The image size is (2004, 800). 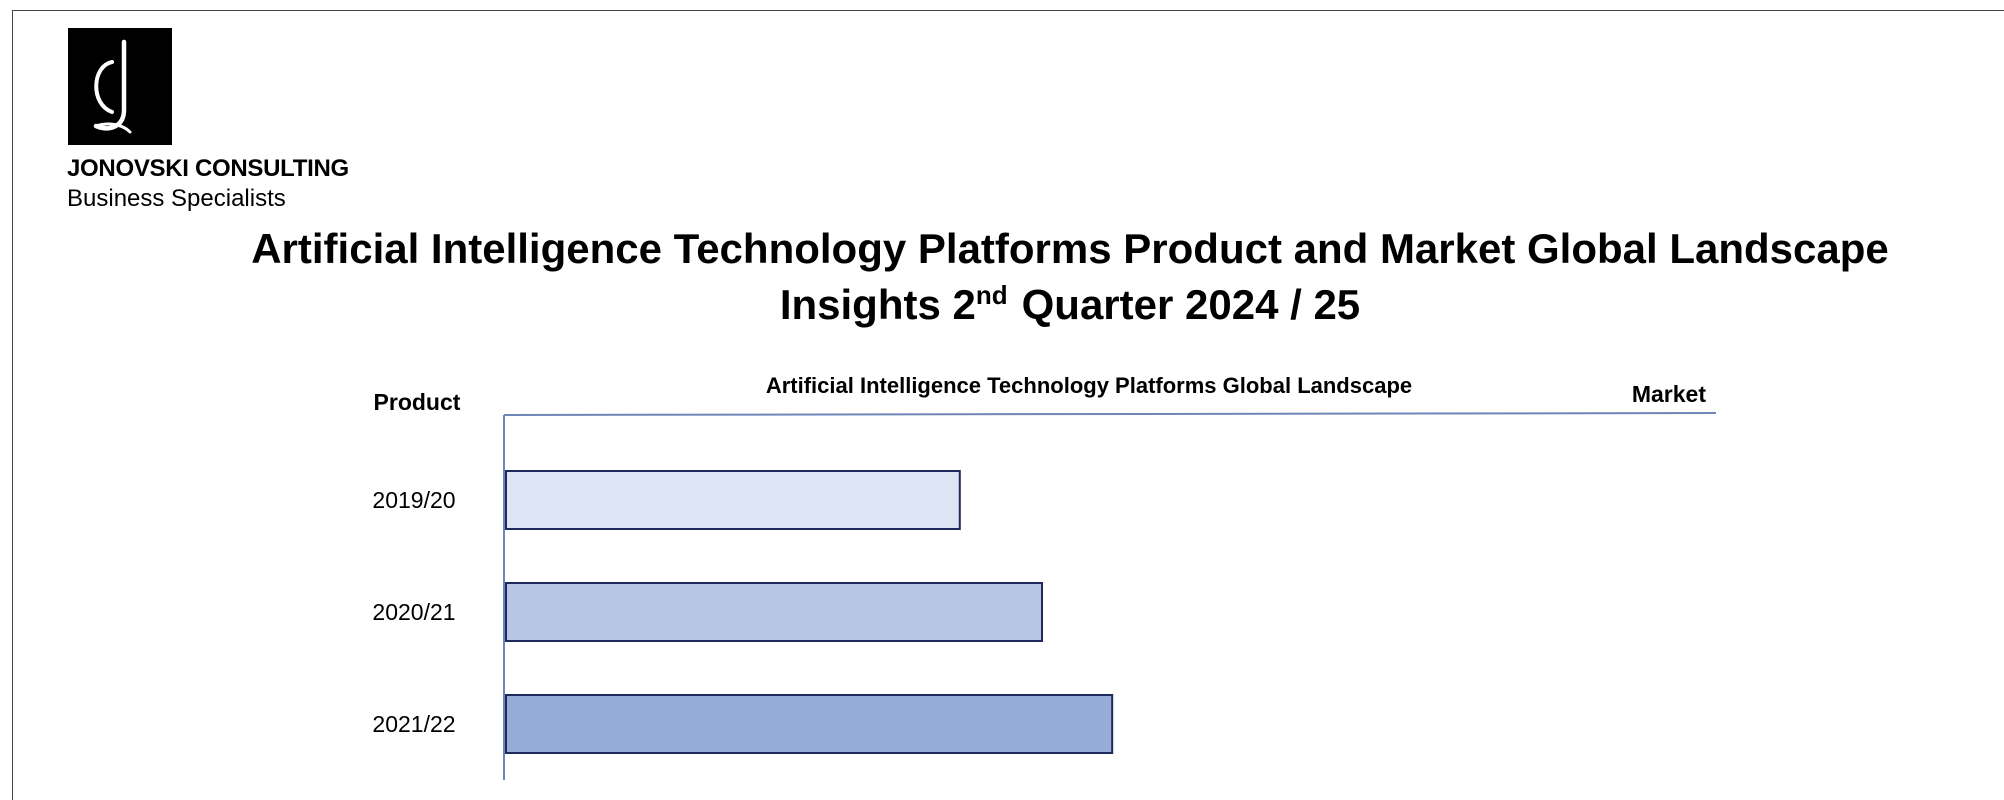 I want to click on category-label-2020-21: 2020/21, so click(x=413, y=612).